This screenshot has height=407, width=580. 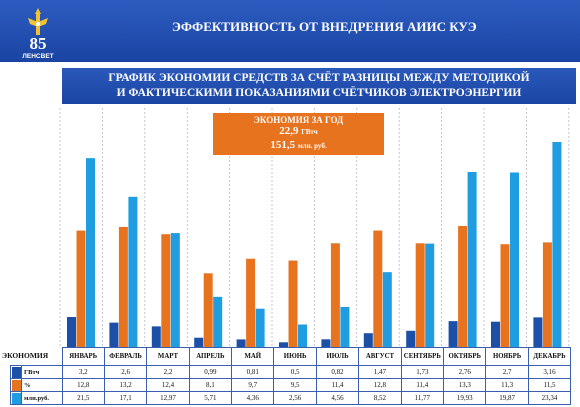 What do you see at coordinates (16, 398) in the screenshot?
I see `legend-swatch-rub` at bounding box center [16, 398].